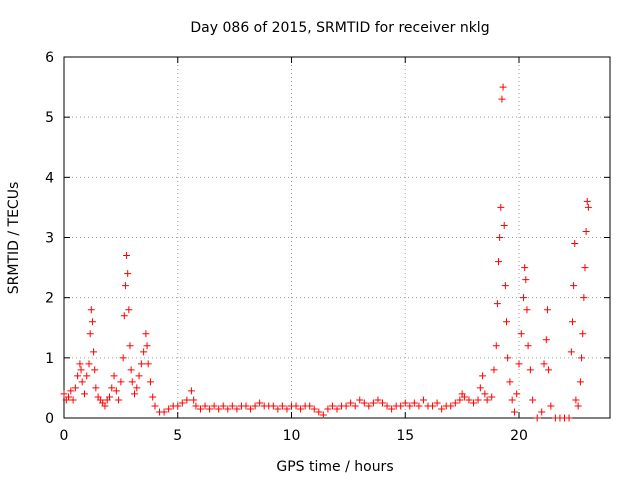 This screenshot has height=480, width=640. What do you see at coordinates (49, 419) in the screenshot?
I see `y-tick-label: 0` at bounding box center [49, 419].